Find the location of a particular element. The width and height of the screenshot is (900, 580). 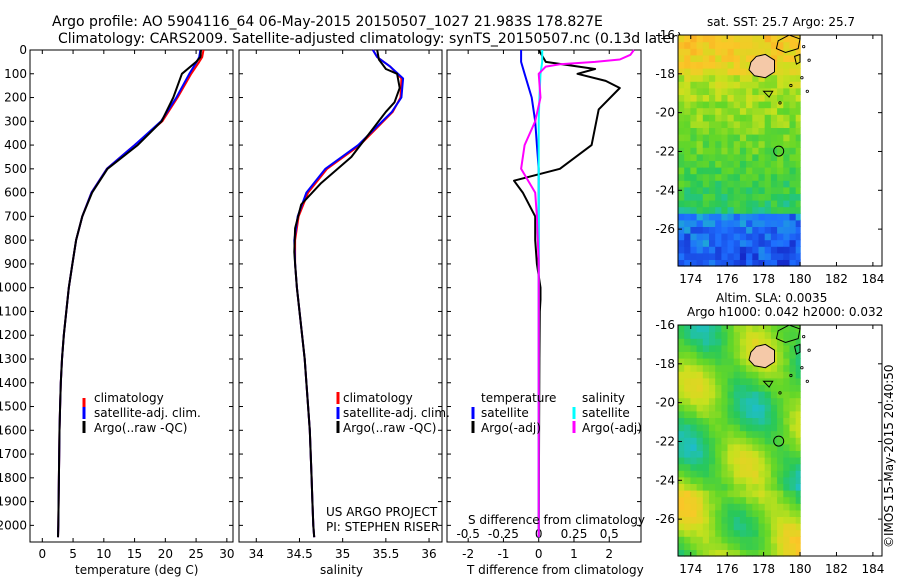

x-tick-label: 0 is located at coordinates (539, 554).